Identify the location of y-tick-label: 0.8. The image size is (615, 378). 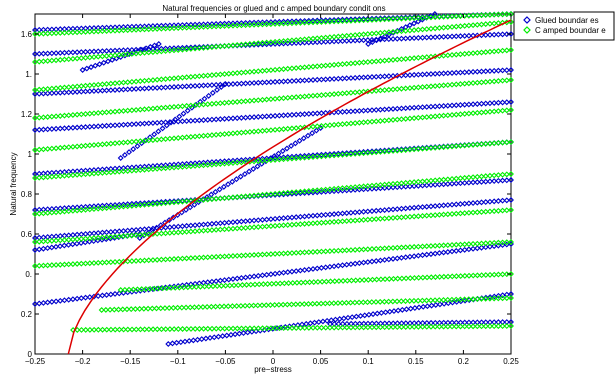
(27, 194).